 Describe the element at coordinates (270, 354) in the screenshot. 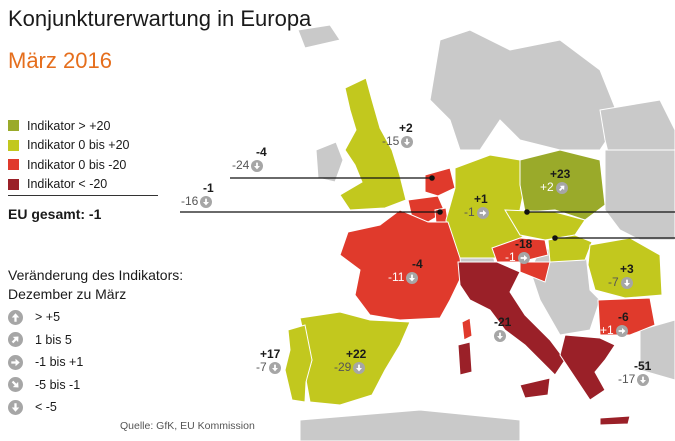

I see `value-portugal: +17` at that location.